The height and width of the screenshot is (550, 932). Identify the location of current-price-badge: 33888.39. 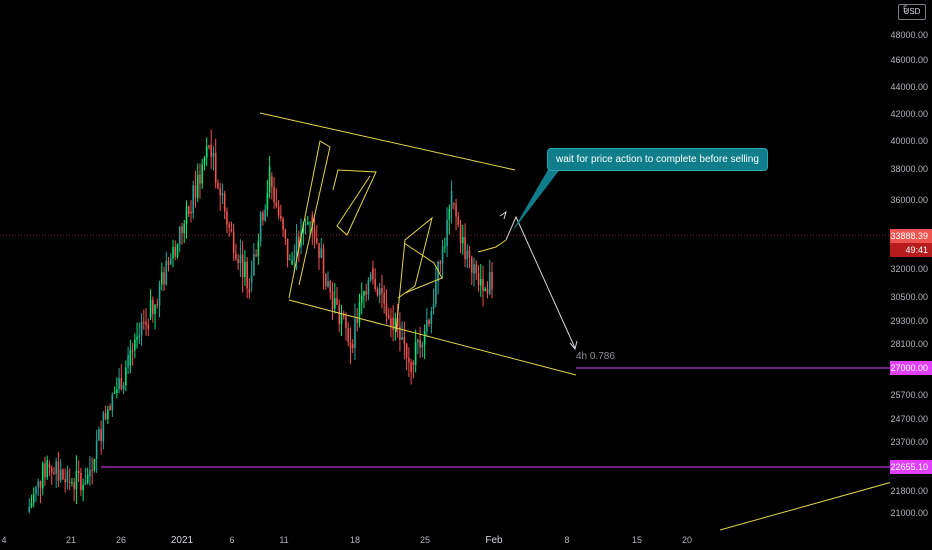
(909, 236).